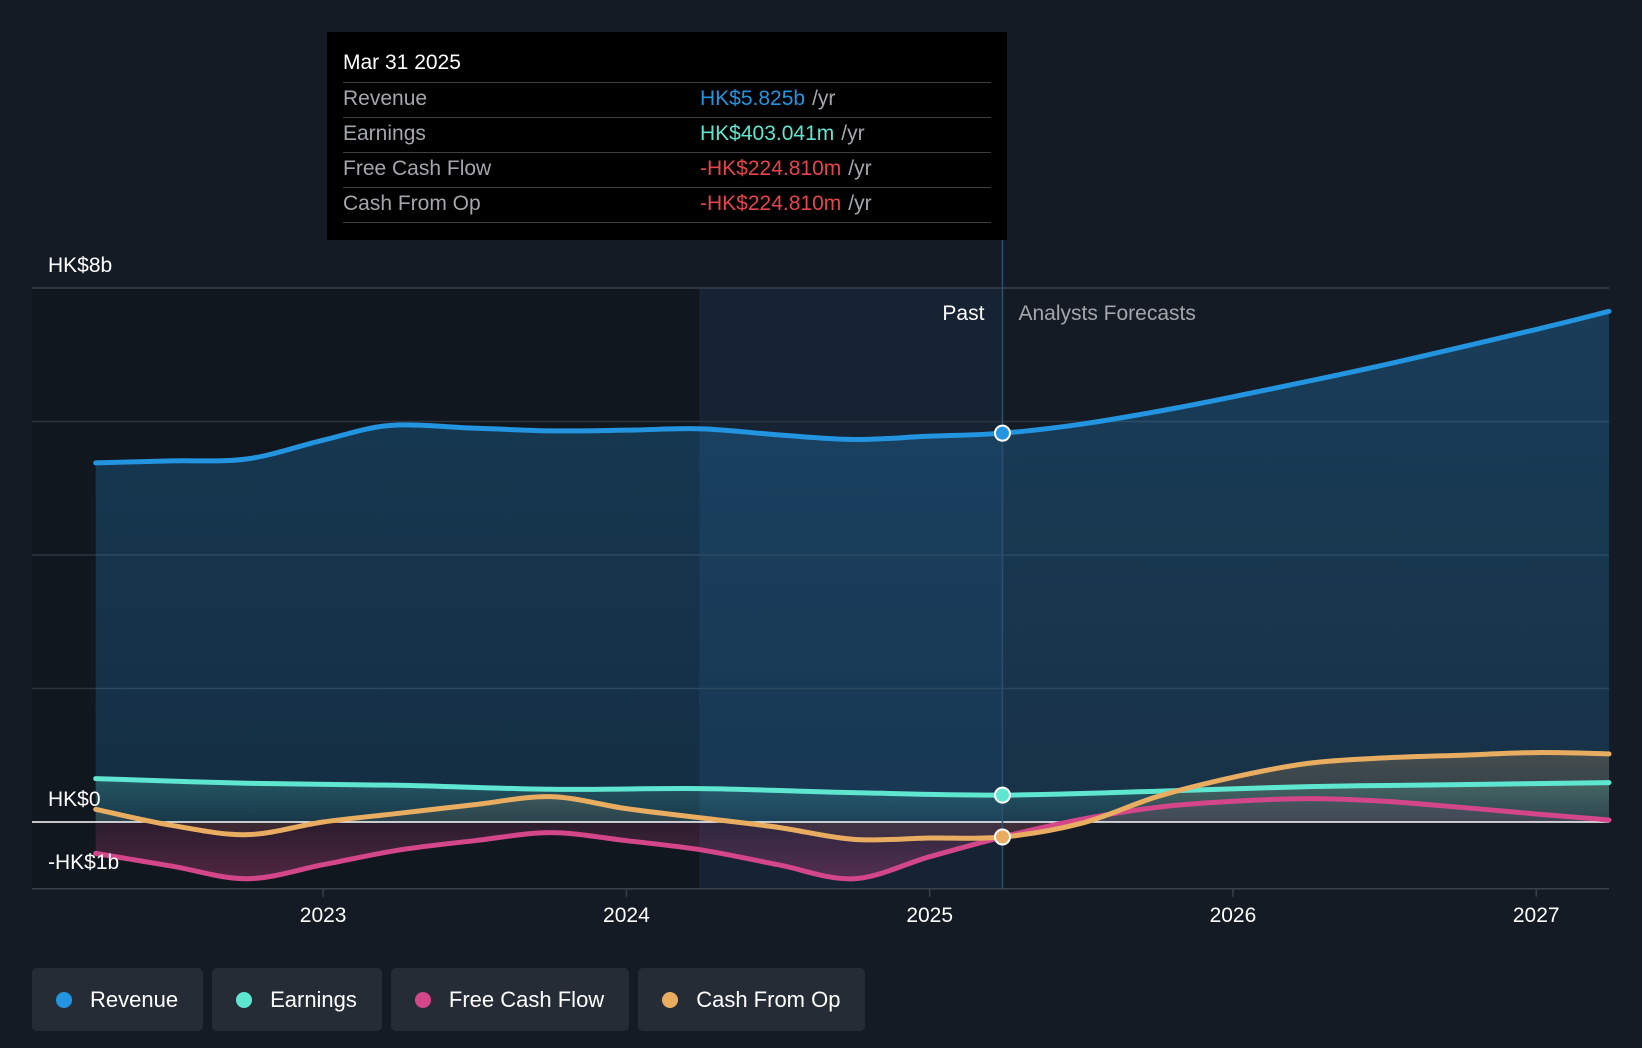 The width and height of the screenshot is (1642, 1048). I want to click on series-area-cash-from-op, so click(852, 796).